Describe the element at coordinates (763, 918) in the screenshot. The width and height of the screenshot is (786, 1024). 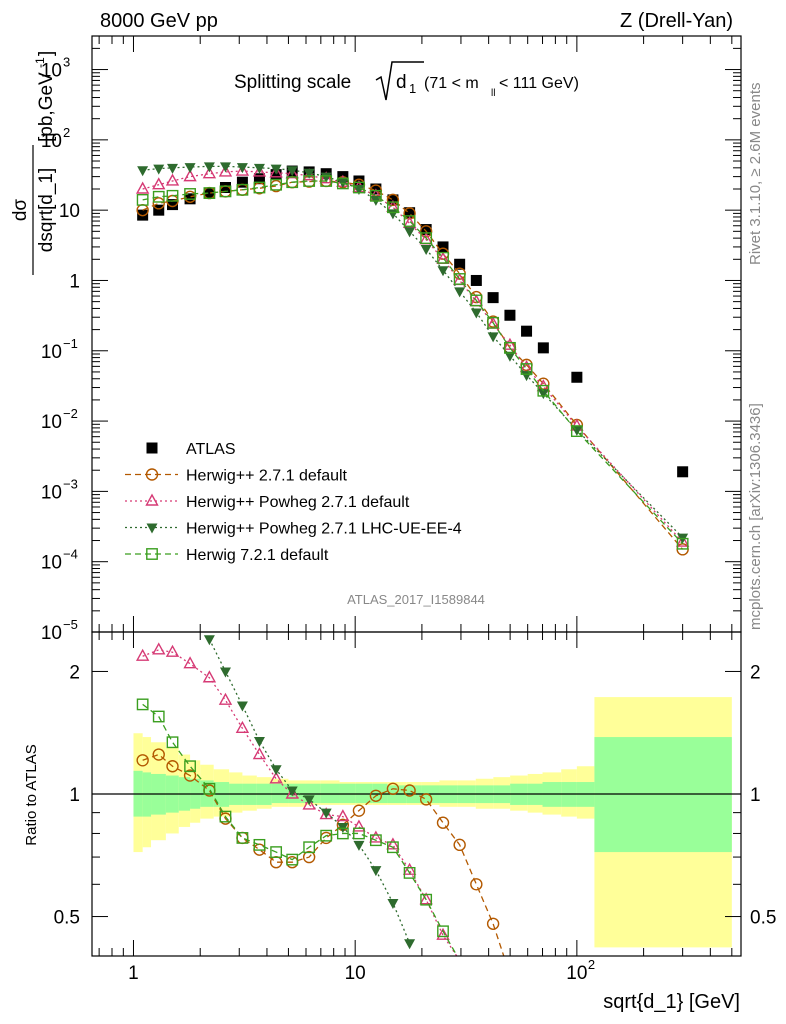
I see `ratio-y-tick-label-right: 0.5` at that location.